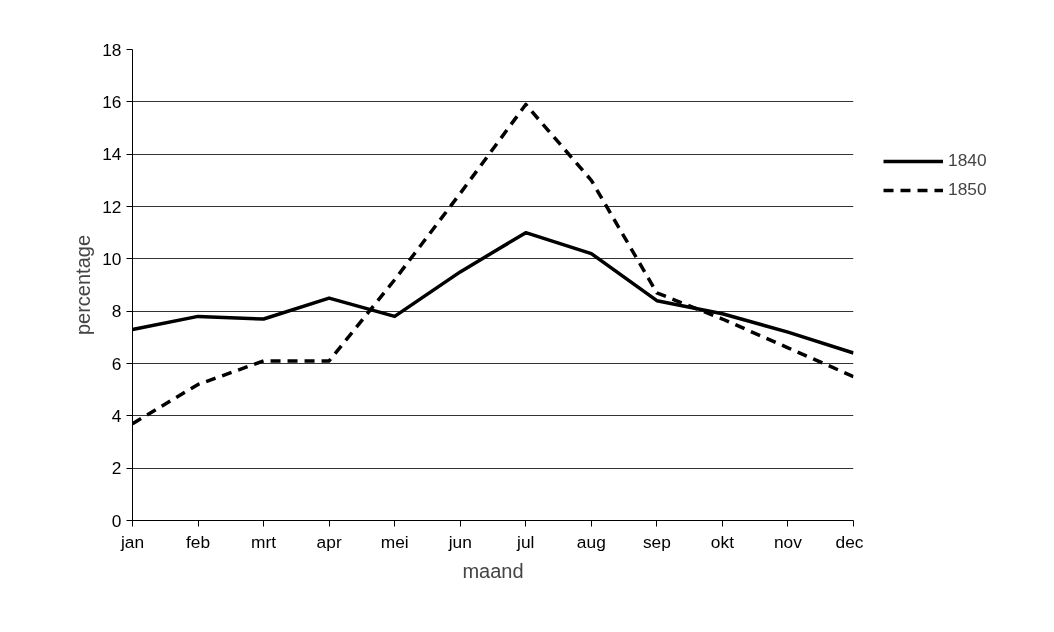 This screenshot has width=1054, height=632. I want to click on x-tick-label: dec, so click(849, 541).